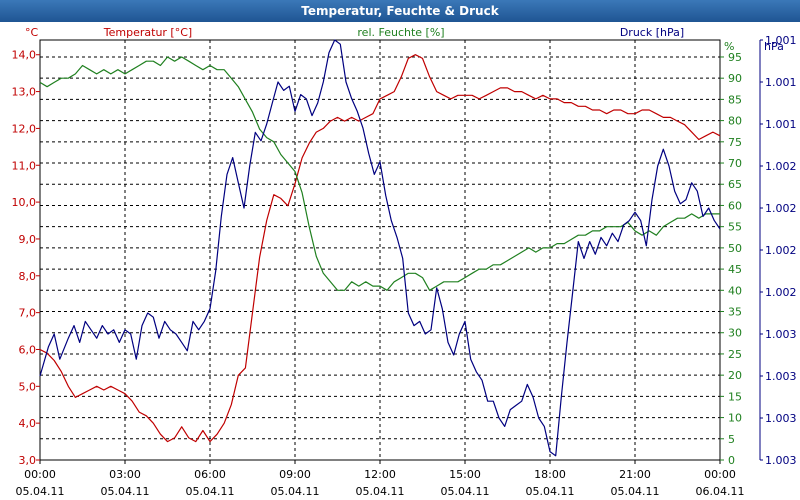 This screenshot has width=800, height=500. What do you see at coordinates (400, 11) in the screenshot?
I see `window-title: Temperatur, Feuchte & Druck` at bounding box center [400, 11].